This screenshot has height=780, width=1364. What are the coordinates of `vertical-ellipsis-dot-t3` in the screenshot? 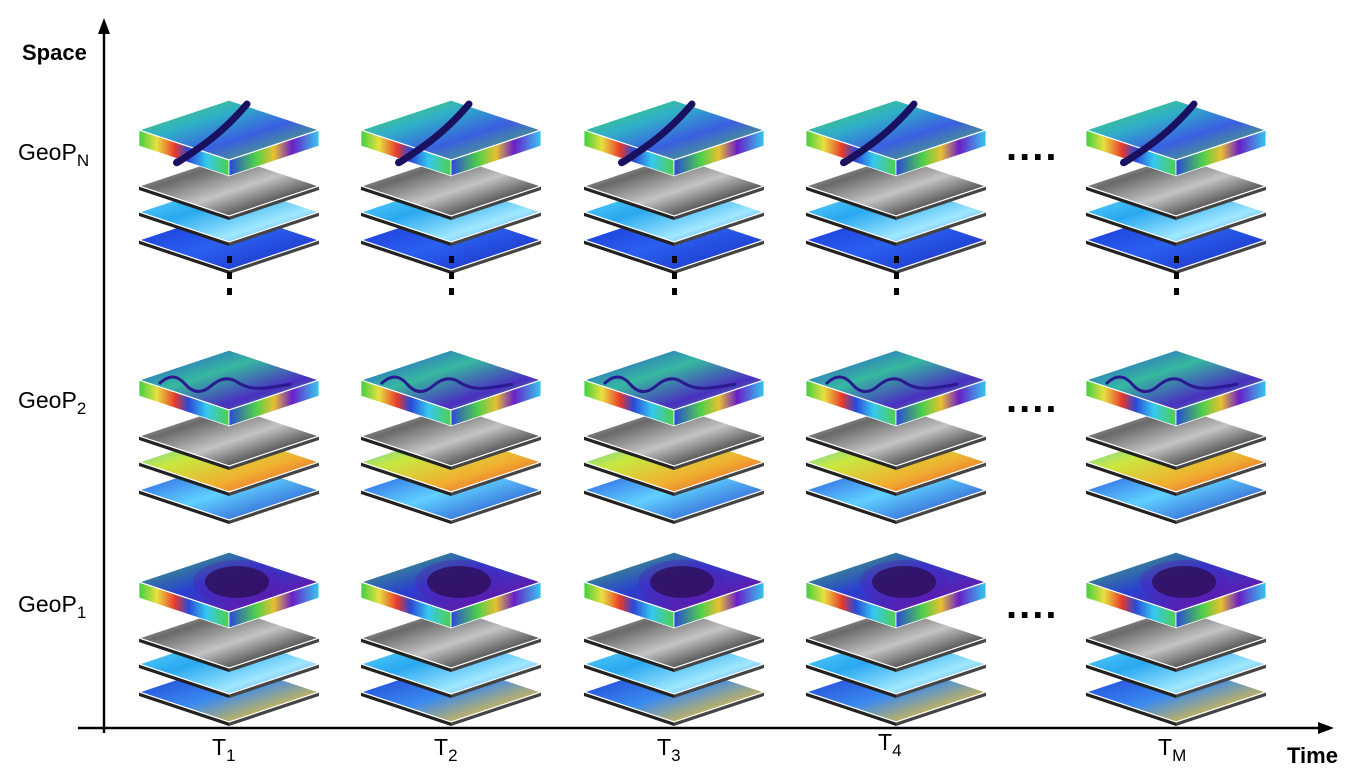 It's located at (674, 275).